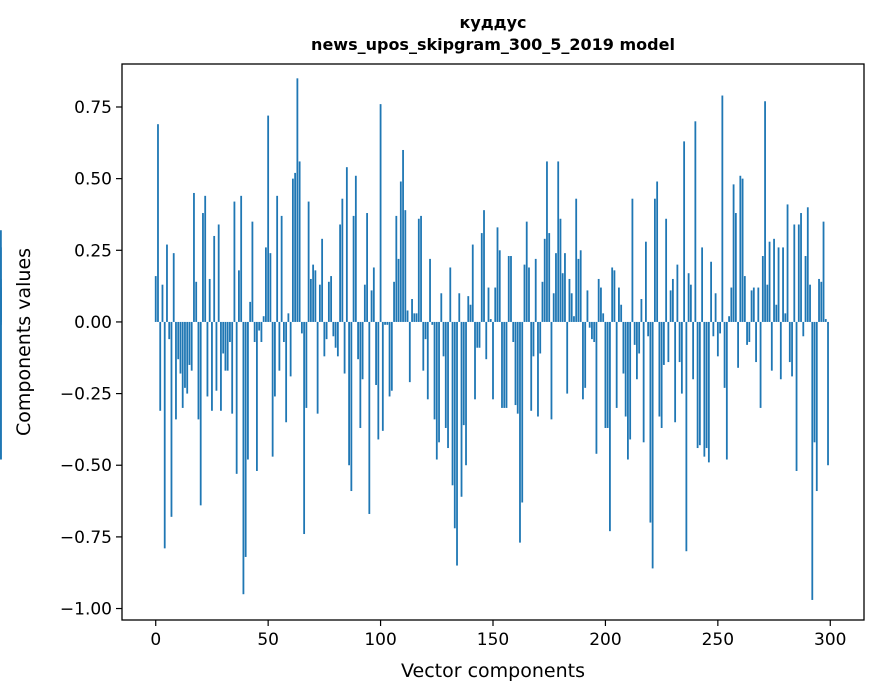 This screenshot has height=696, width=880. Describe the element at coordinates (86, 395) in the screenshot. I see `y-tick-label: −0.25` at that location.